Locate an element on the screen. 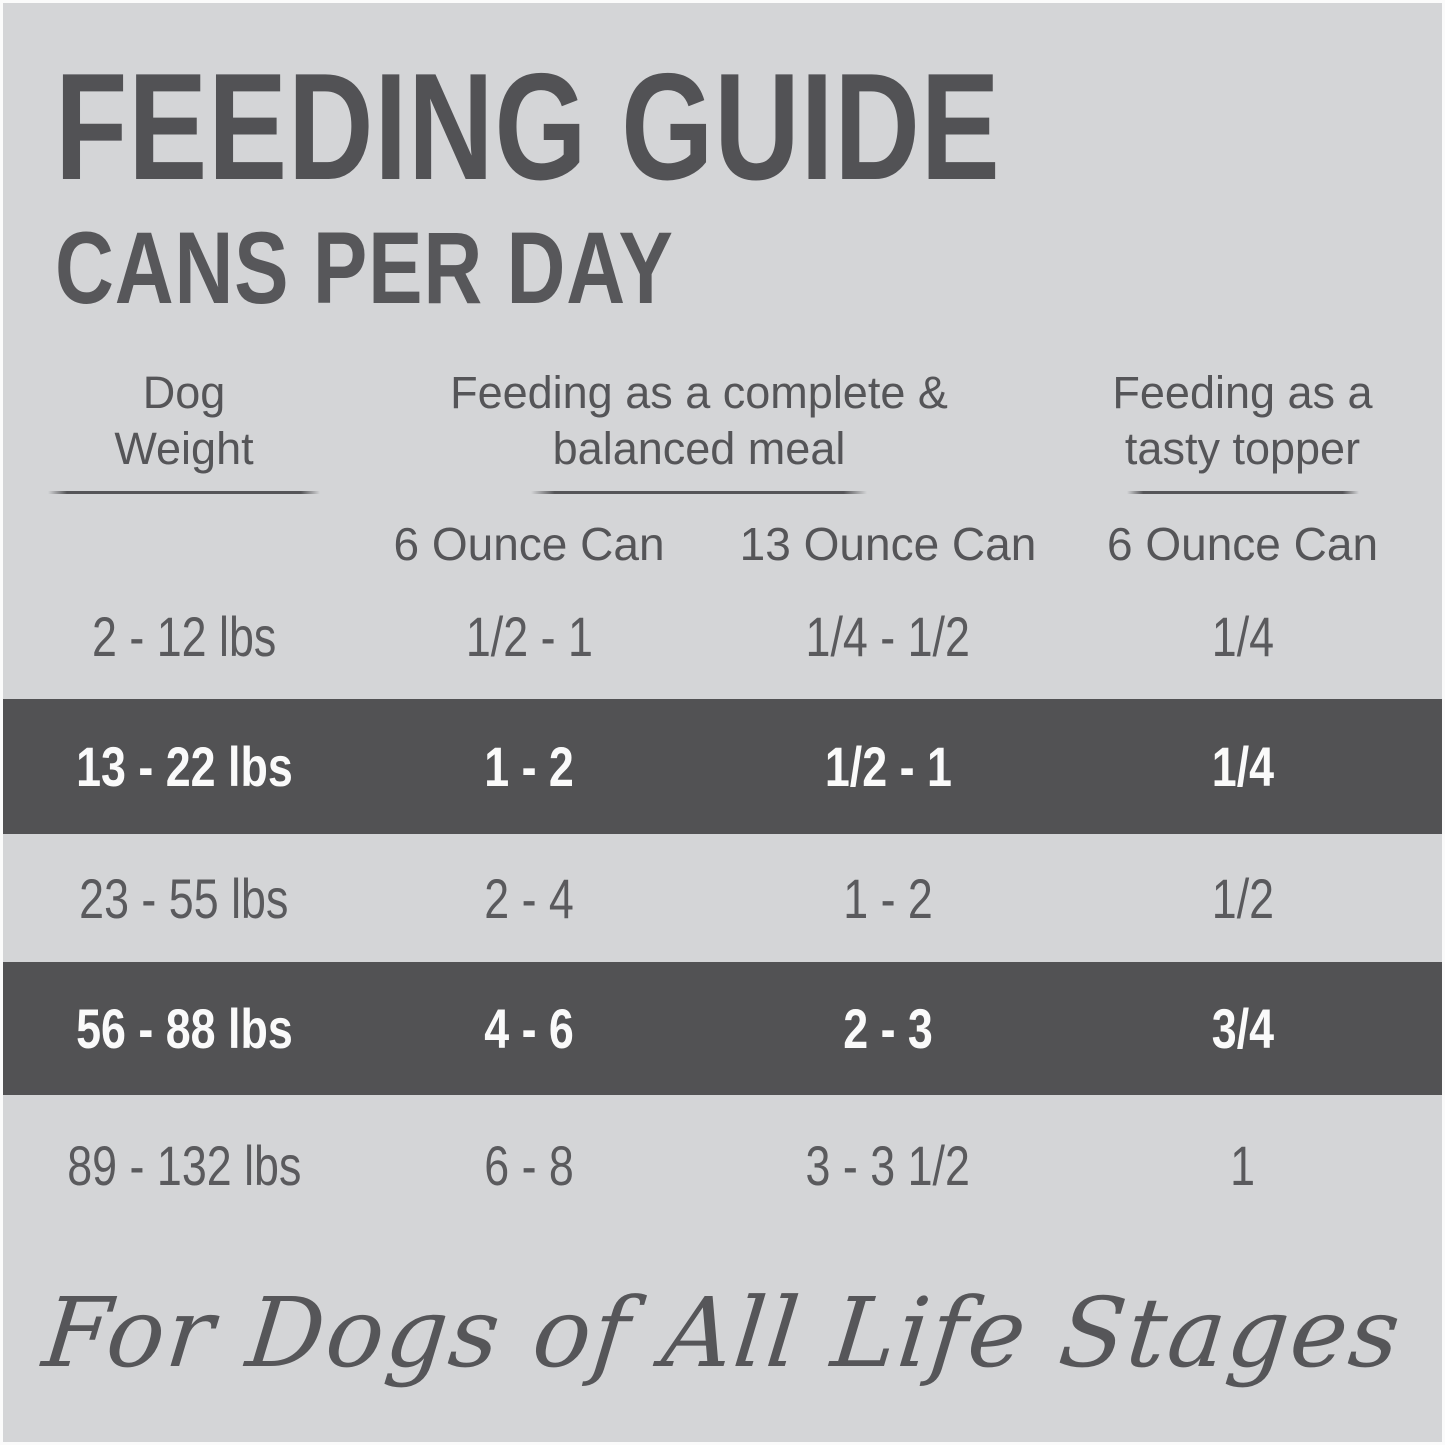 The image size is (1445, 1445). topper-6oz-value: 1/2 is located at coordinates (1242, 898).